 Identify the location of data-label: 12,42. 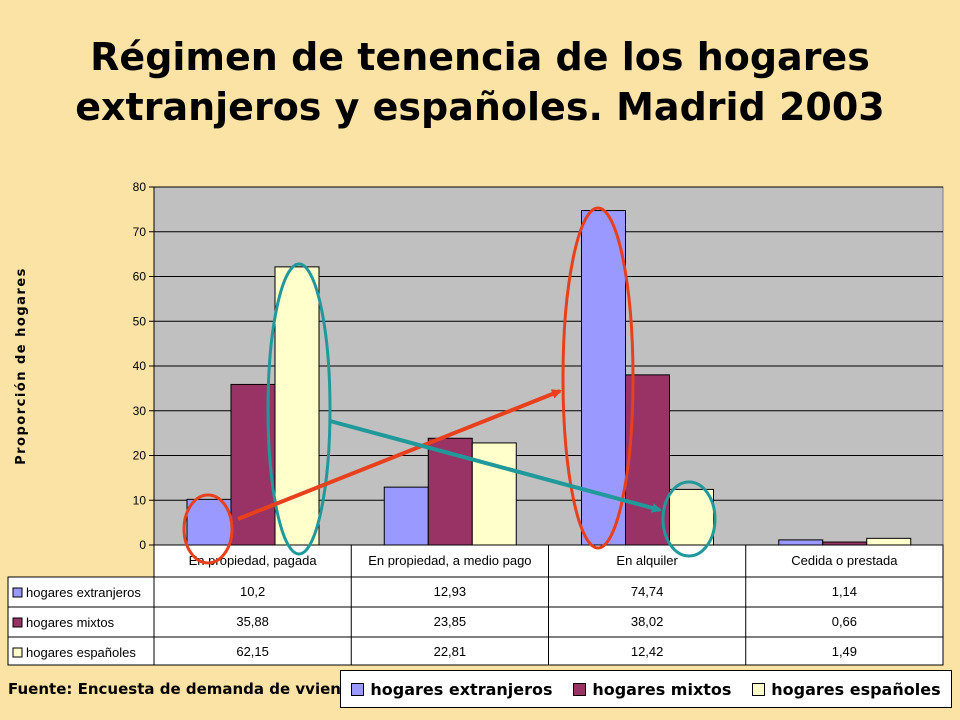
(647, 651).